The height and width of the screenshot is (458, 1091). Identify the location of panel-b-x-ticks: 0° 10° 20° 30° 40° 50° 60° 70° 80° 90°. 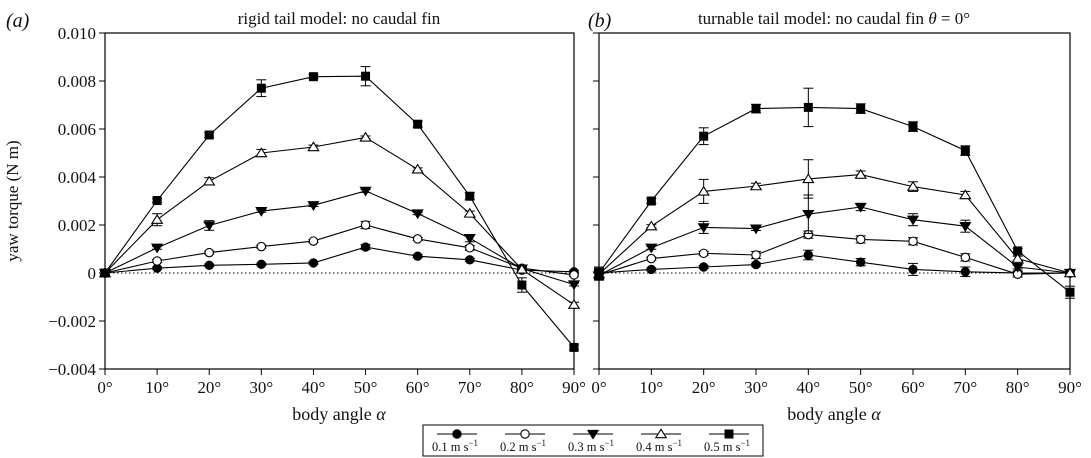
(836, 383).